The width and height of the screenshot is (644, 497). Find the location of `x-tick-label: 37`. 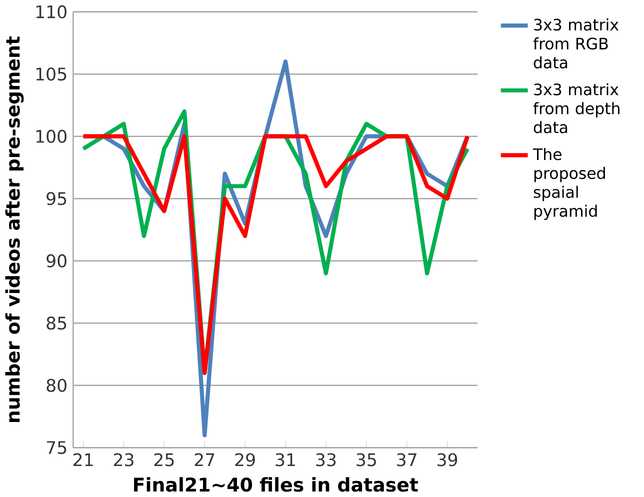

x-tick-label: 37 is located at coordinates (406, 459).